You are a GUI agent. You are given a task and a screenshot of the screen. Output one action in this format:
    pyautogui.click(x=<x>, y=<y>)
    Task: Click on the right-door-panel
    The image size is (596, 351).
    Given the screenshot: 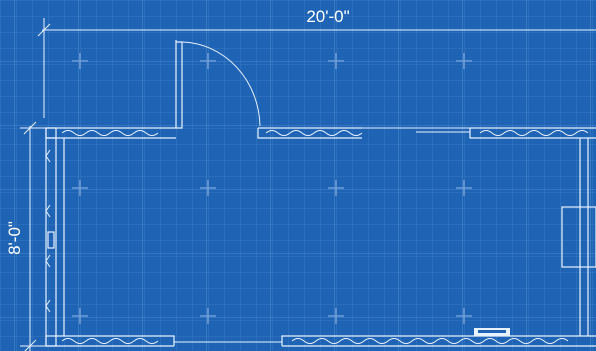 What is the action you would take?
    pyautogui.click(x=578, y=237)
    